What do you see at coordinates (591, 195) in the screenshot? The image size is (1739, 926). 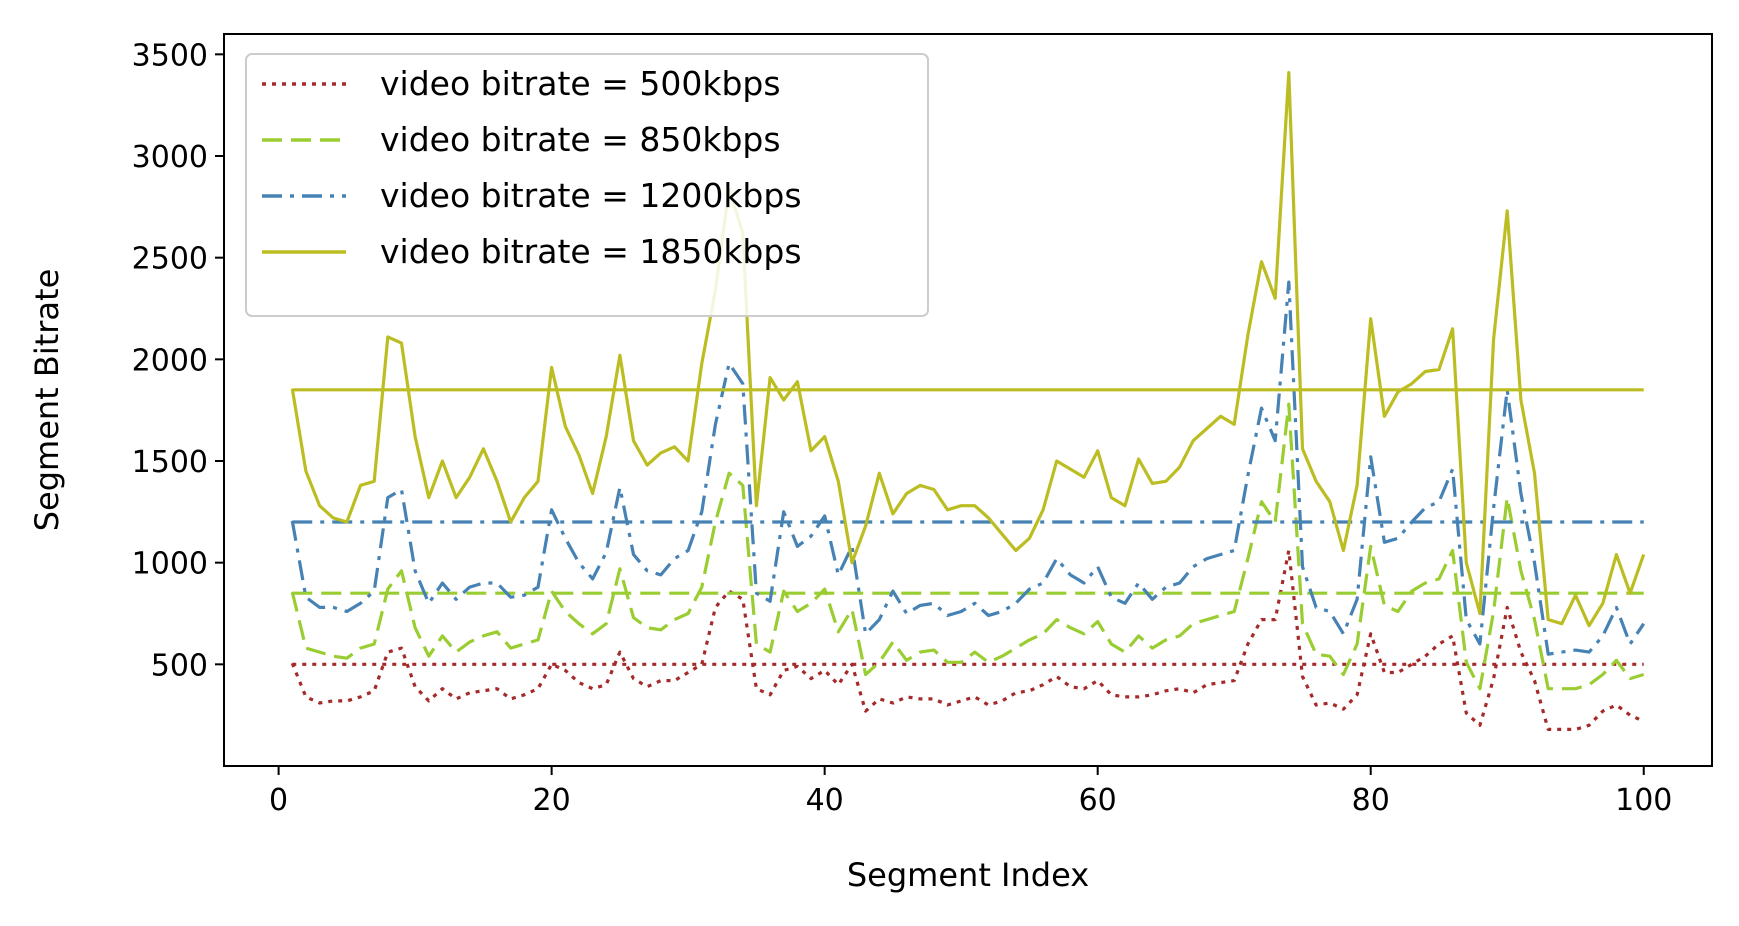 I see `legend-label-2: video bitrate = 1200kbps` at bounding box center [591, 195].